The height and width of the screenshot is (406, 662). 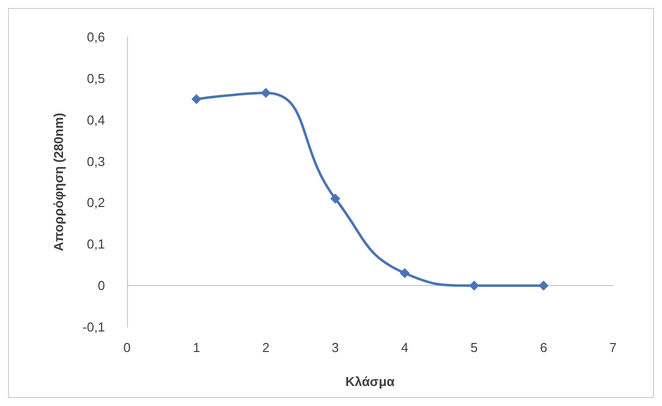 What do you see at coordinates (95, 37) in the screenshot?
I see `y-tick-label: 0,6` at bounding box center [95, 37].